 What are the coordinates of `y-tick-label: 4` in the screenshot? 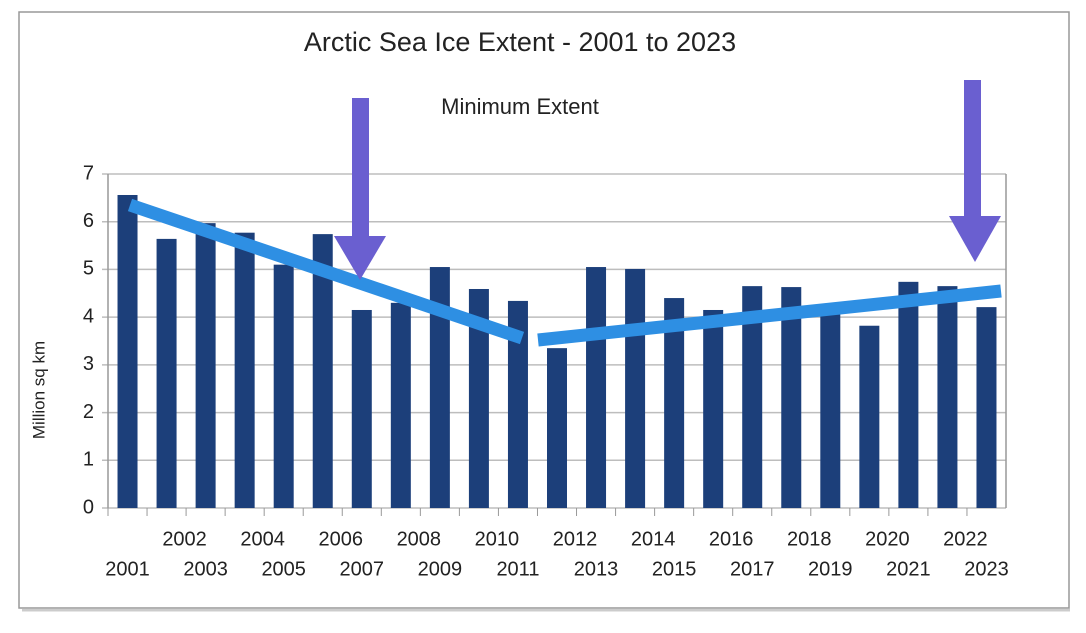 It's located at (88, 316).